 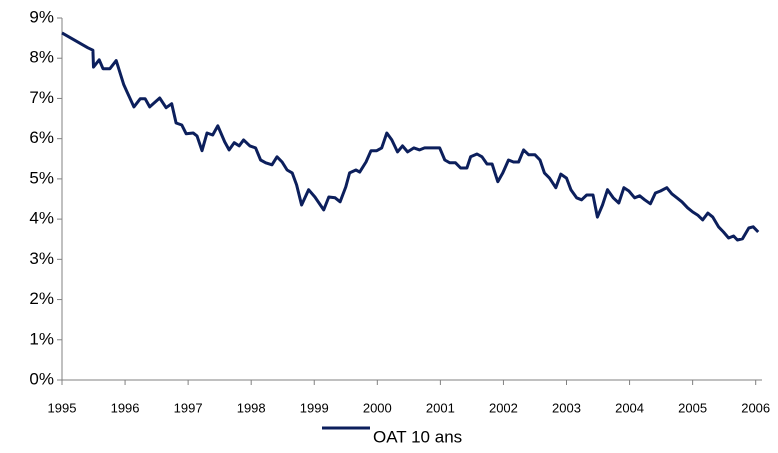 I want to click on x-tick-label: 1997, so click(x=188, y=407).